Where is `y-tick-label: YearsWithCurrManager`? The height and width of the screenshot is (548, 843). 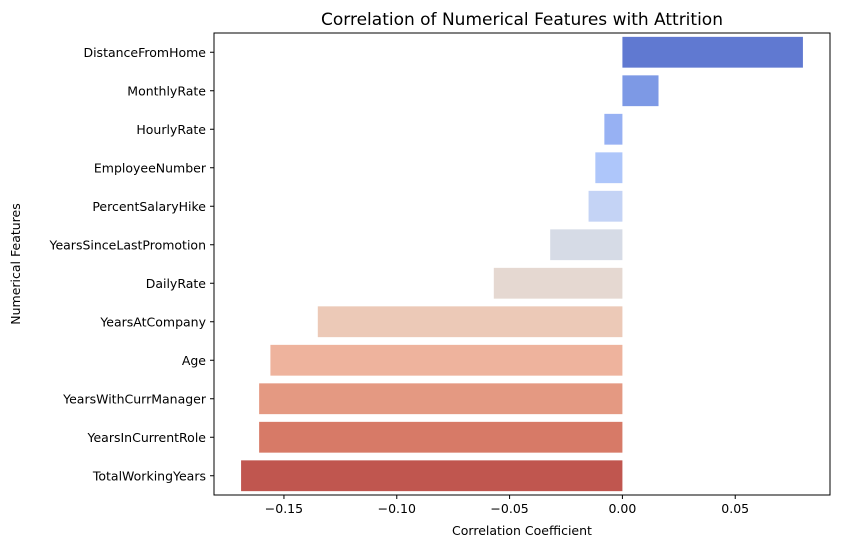
y-tick-label: YearsWithCurrManager is located at coordinates (134, 398).